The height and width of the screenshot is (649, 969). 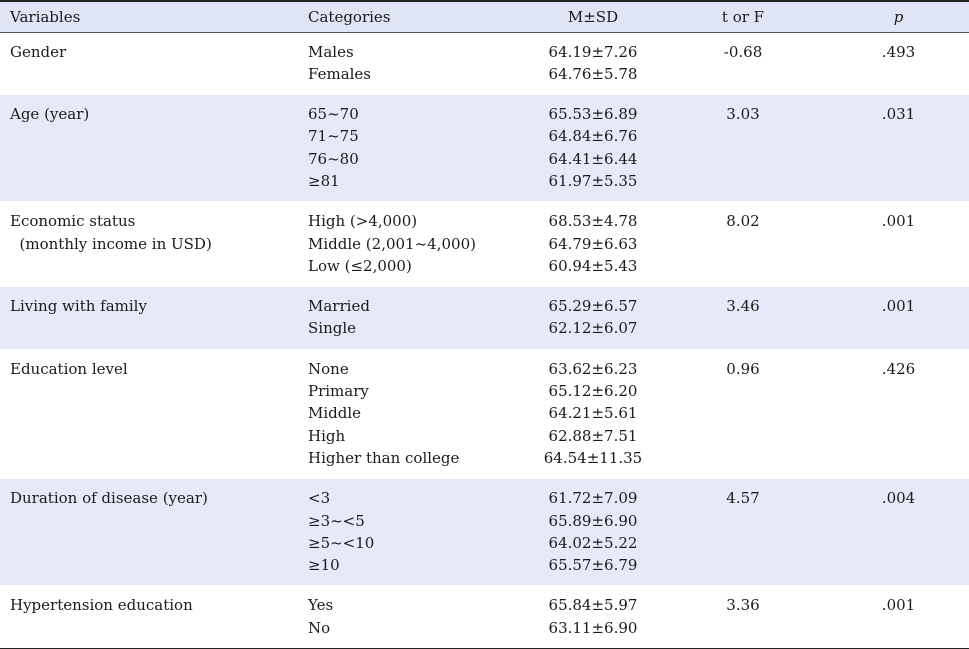 I want to click on variable-cell: Age (year), so click(x=154, y=148).